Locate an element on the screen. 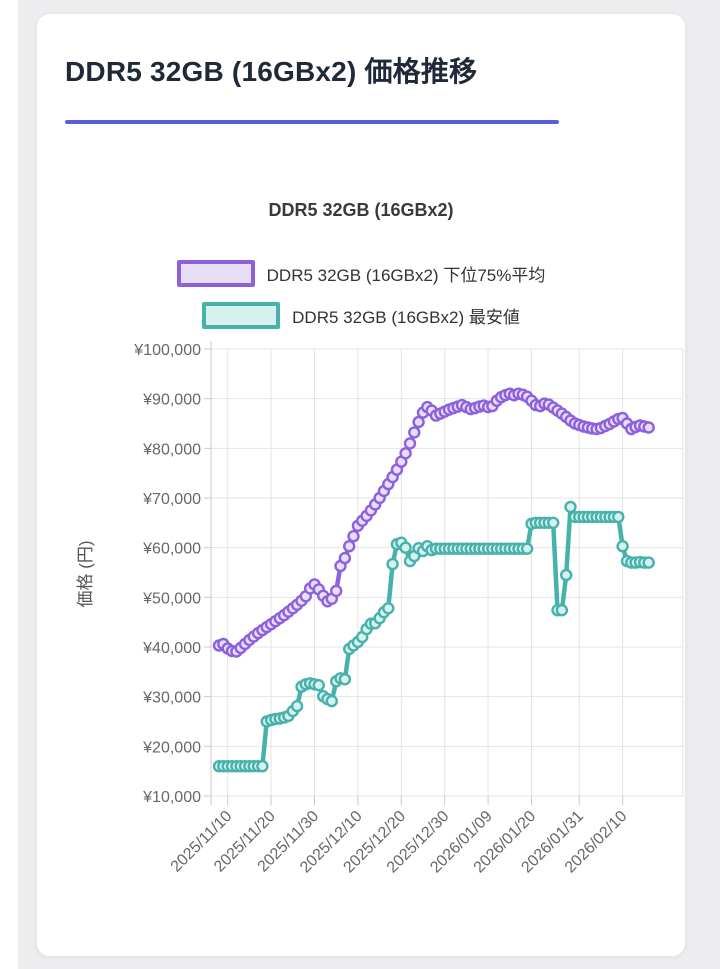 The image size is (720, 969). legend-label-avg75: DDR5 32GB (16GBx2) 下位75%平均 is located at coordinates (406, 275).